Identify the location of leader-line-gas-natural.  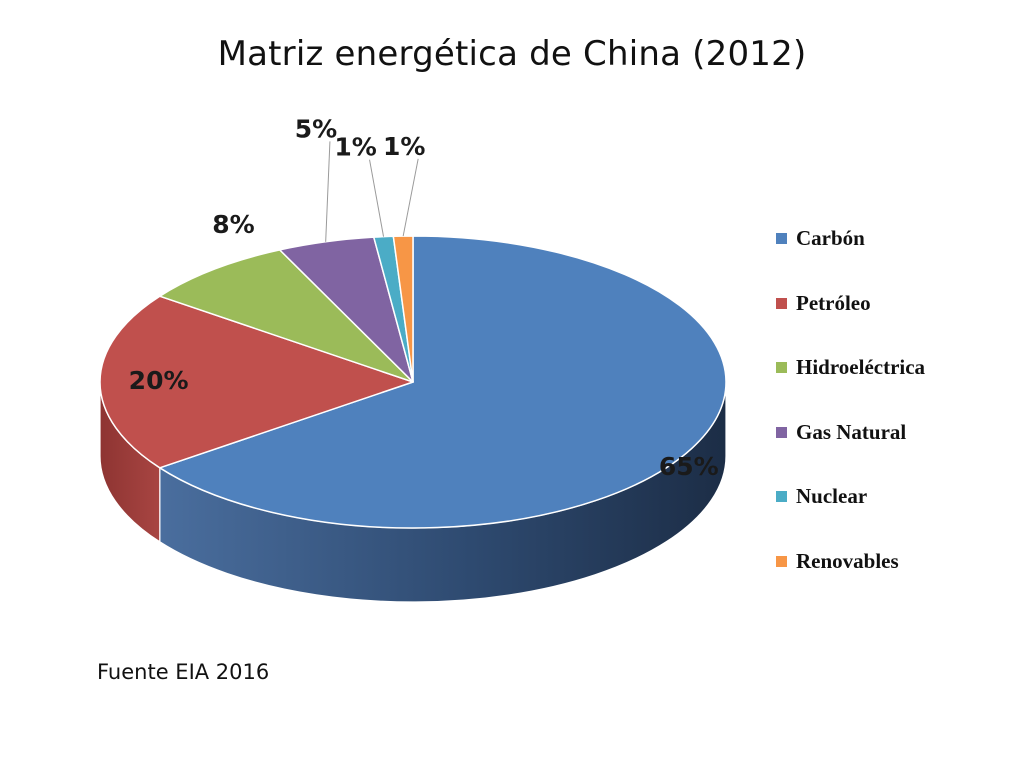
(328, 191).